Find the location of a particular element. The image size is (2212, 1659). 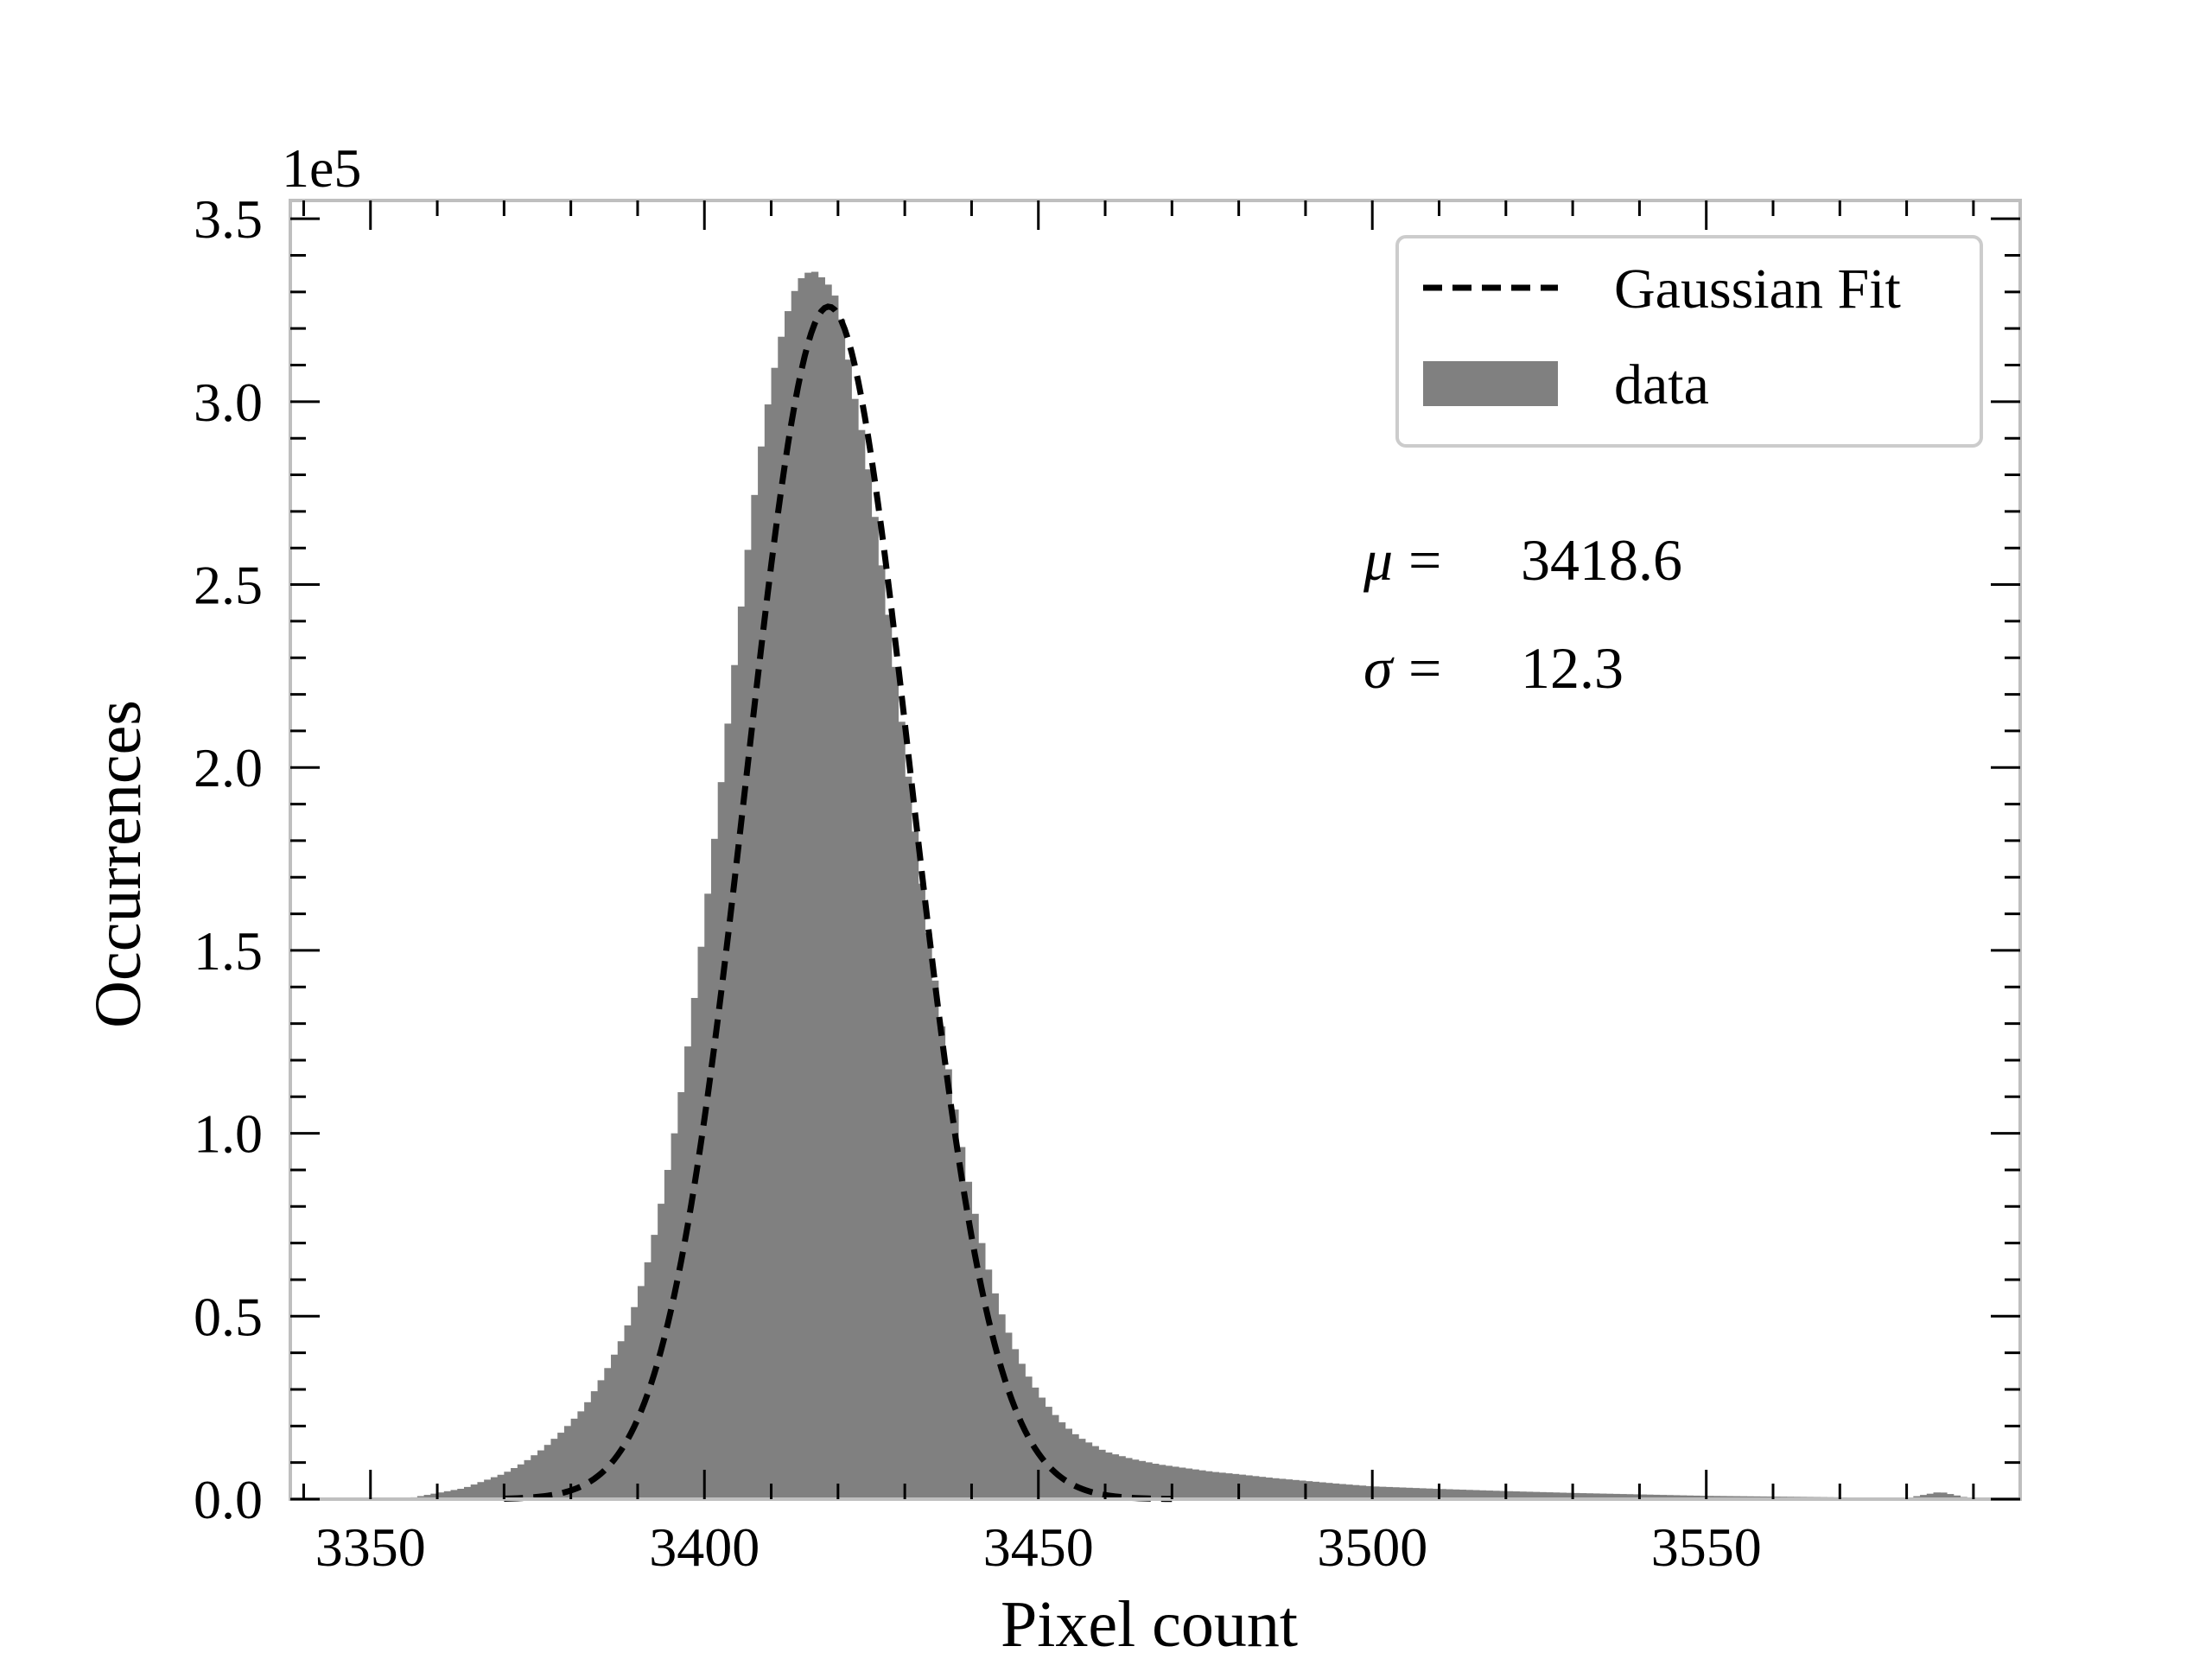

y-tick-label: 0.0 is located at coordinates (229, 1499).